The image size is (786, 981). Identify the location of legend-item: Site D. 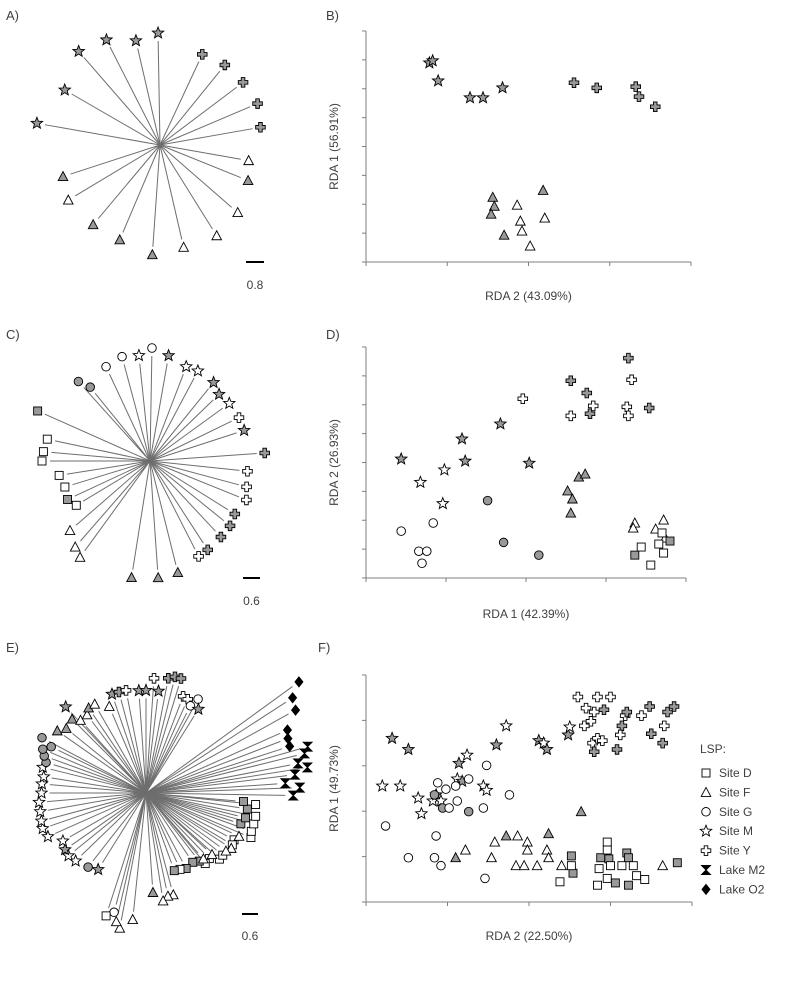
(726, 773).